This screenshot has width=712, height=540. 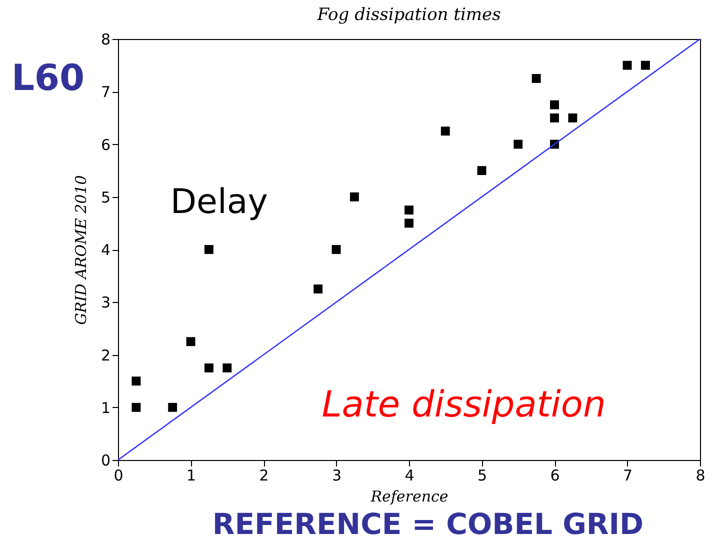 I want to click on y-tick-label: 7, so click(x=105, y=92).